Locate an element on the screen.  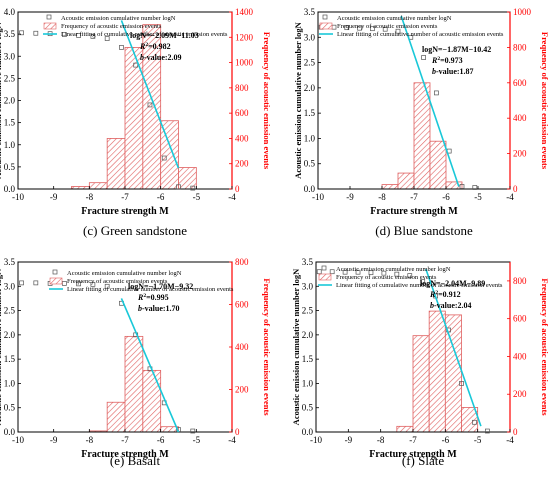
y-right-tick-label: 200 is located at coordinates (520, 154).